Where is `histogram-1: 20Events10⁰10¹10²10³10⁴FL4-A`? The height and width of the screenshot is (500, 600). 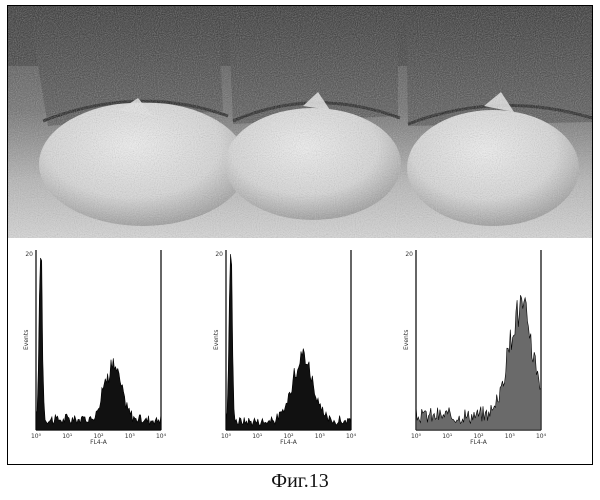
histogram-1: 20Events10⁰10¹10²10³10⁴FL4-A is located at coordinates (95, 348).